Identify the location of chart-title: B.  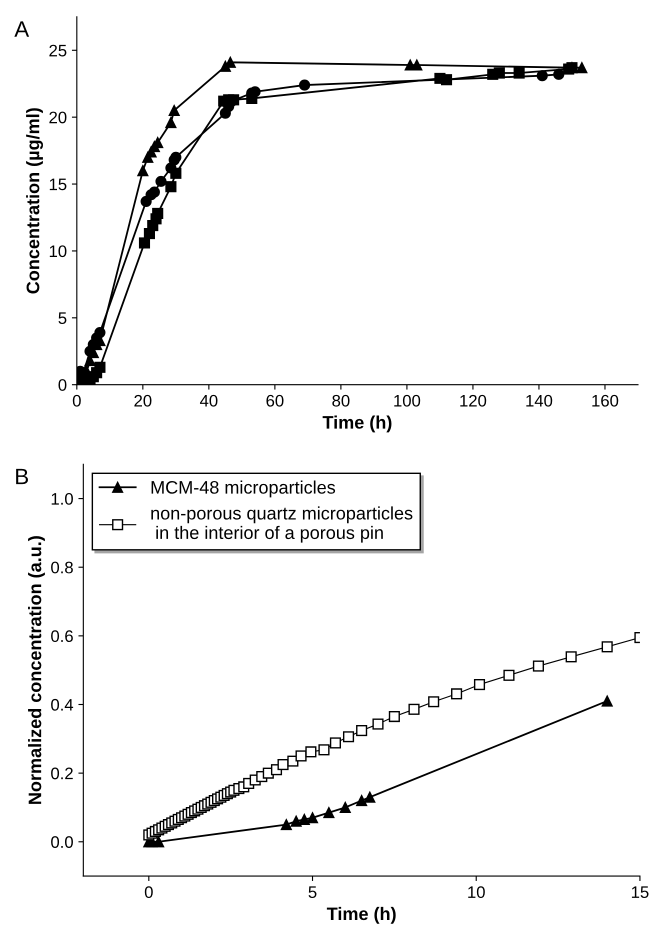
(22, 476).